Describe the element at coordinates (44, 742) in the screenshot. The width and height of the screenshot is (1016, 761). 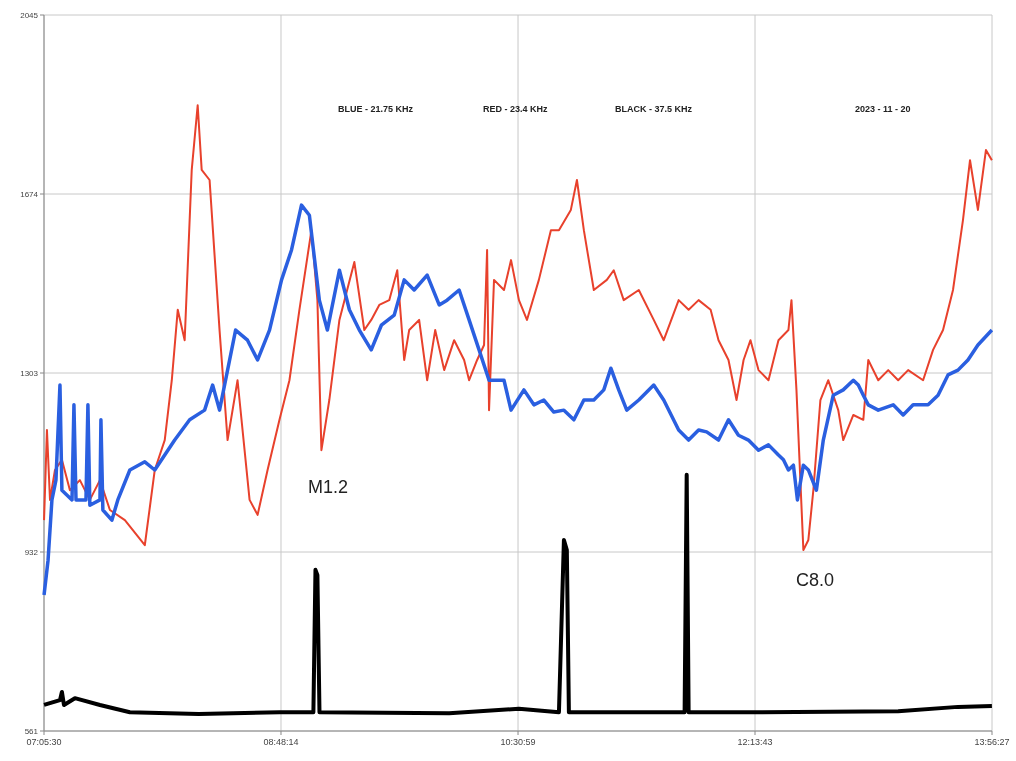
I see `x-tick-label: 07:05:30` at that location.